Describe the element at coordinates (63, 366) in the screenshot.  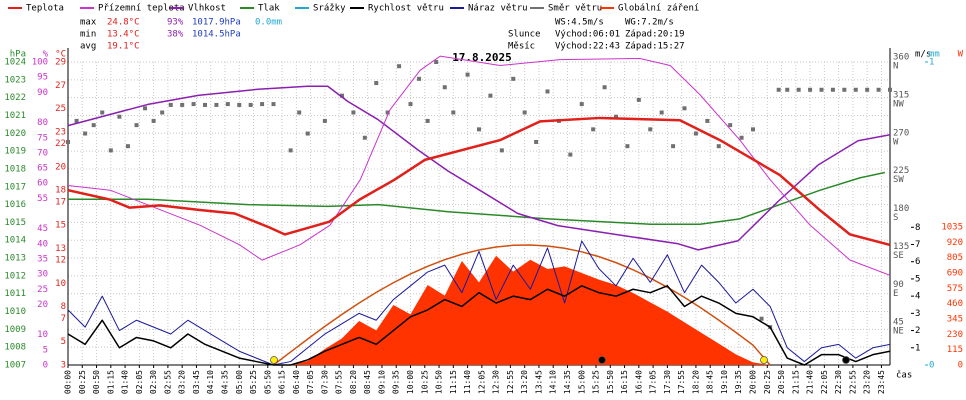
I see `y-tick-label: 3` at that location.